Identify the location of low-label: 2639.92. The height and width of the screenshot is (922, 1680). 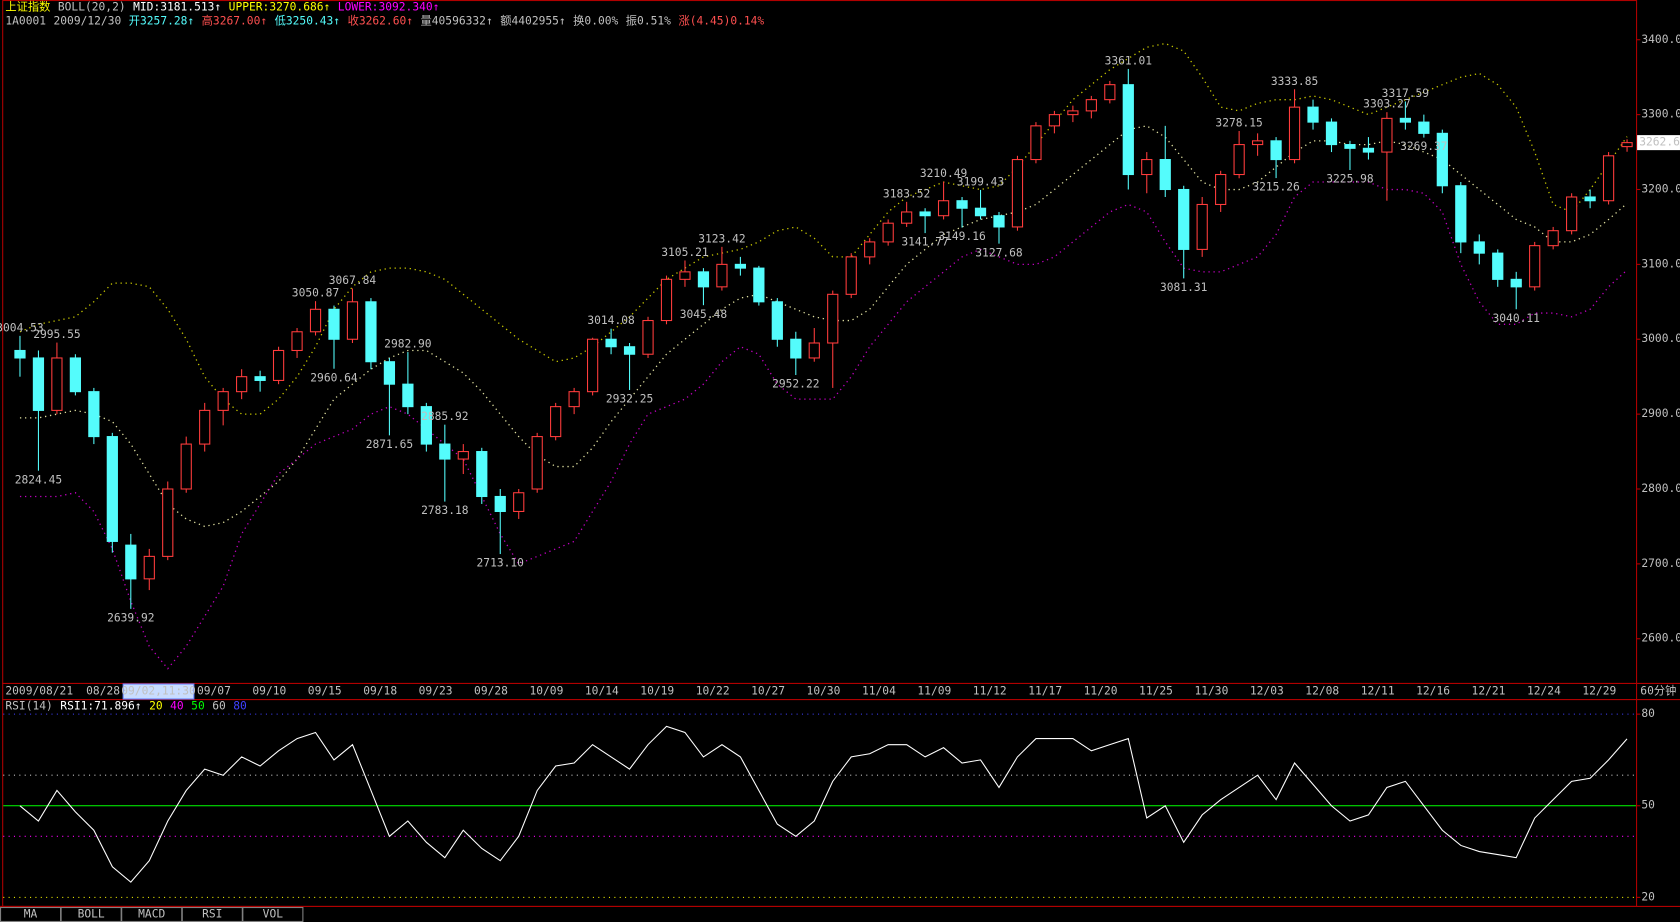
(130, 618).